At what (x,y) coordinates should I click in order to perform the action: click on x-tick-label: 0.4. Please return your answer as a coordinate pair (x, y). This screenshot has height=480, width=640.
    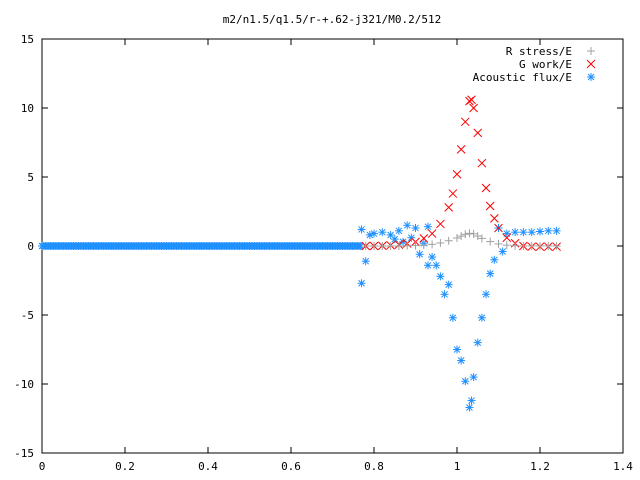
    Looking at the image, I should click on (208, 466).